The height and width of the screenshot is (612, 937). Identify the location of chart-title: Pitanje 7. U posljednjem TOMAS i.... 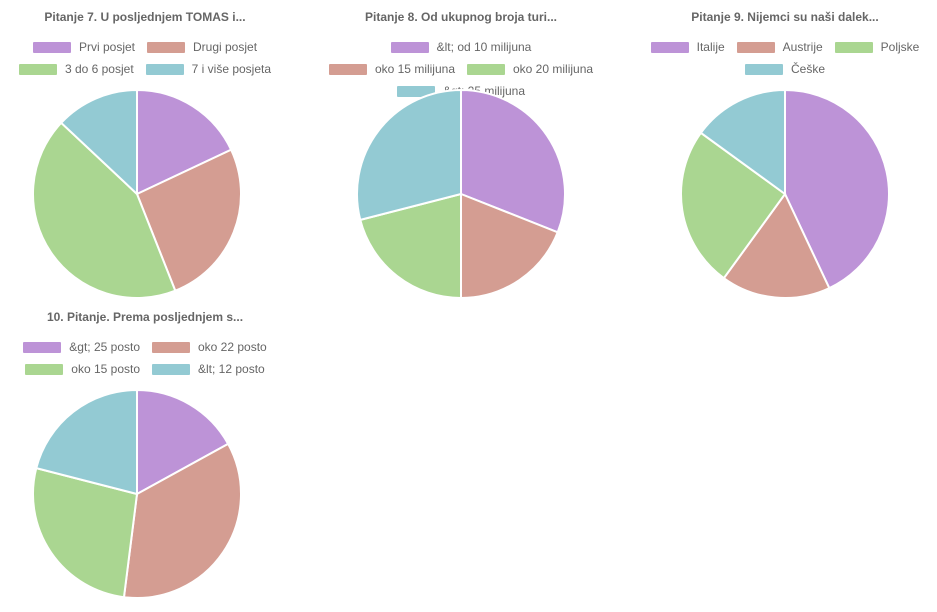
(145, 17).